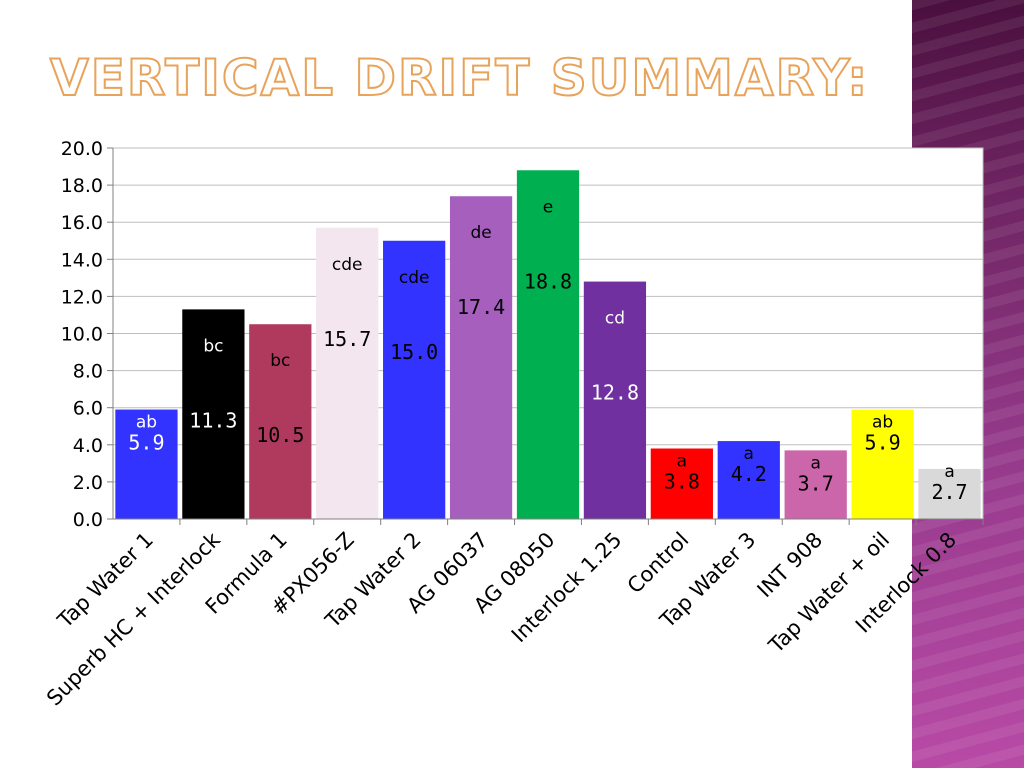 The image size is (1024, 768). What do you see at coordinates (414, 352) in the screenshot?
I see `data-label: 15.0` at bounding box center [414, 352].